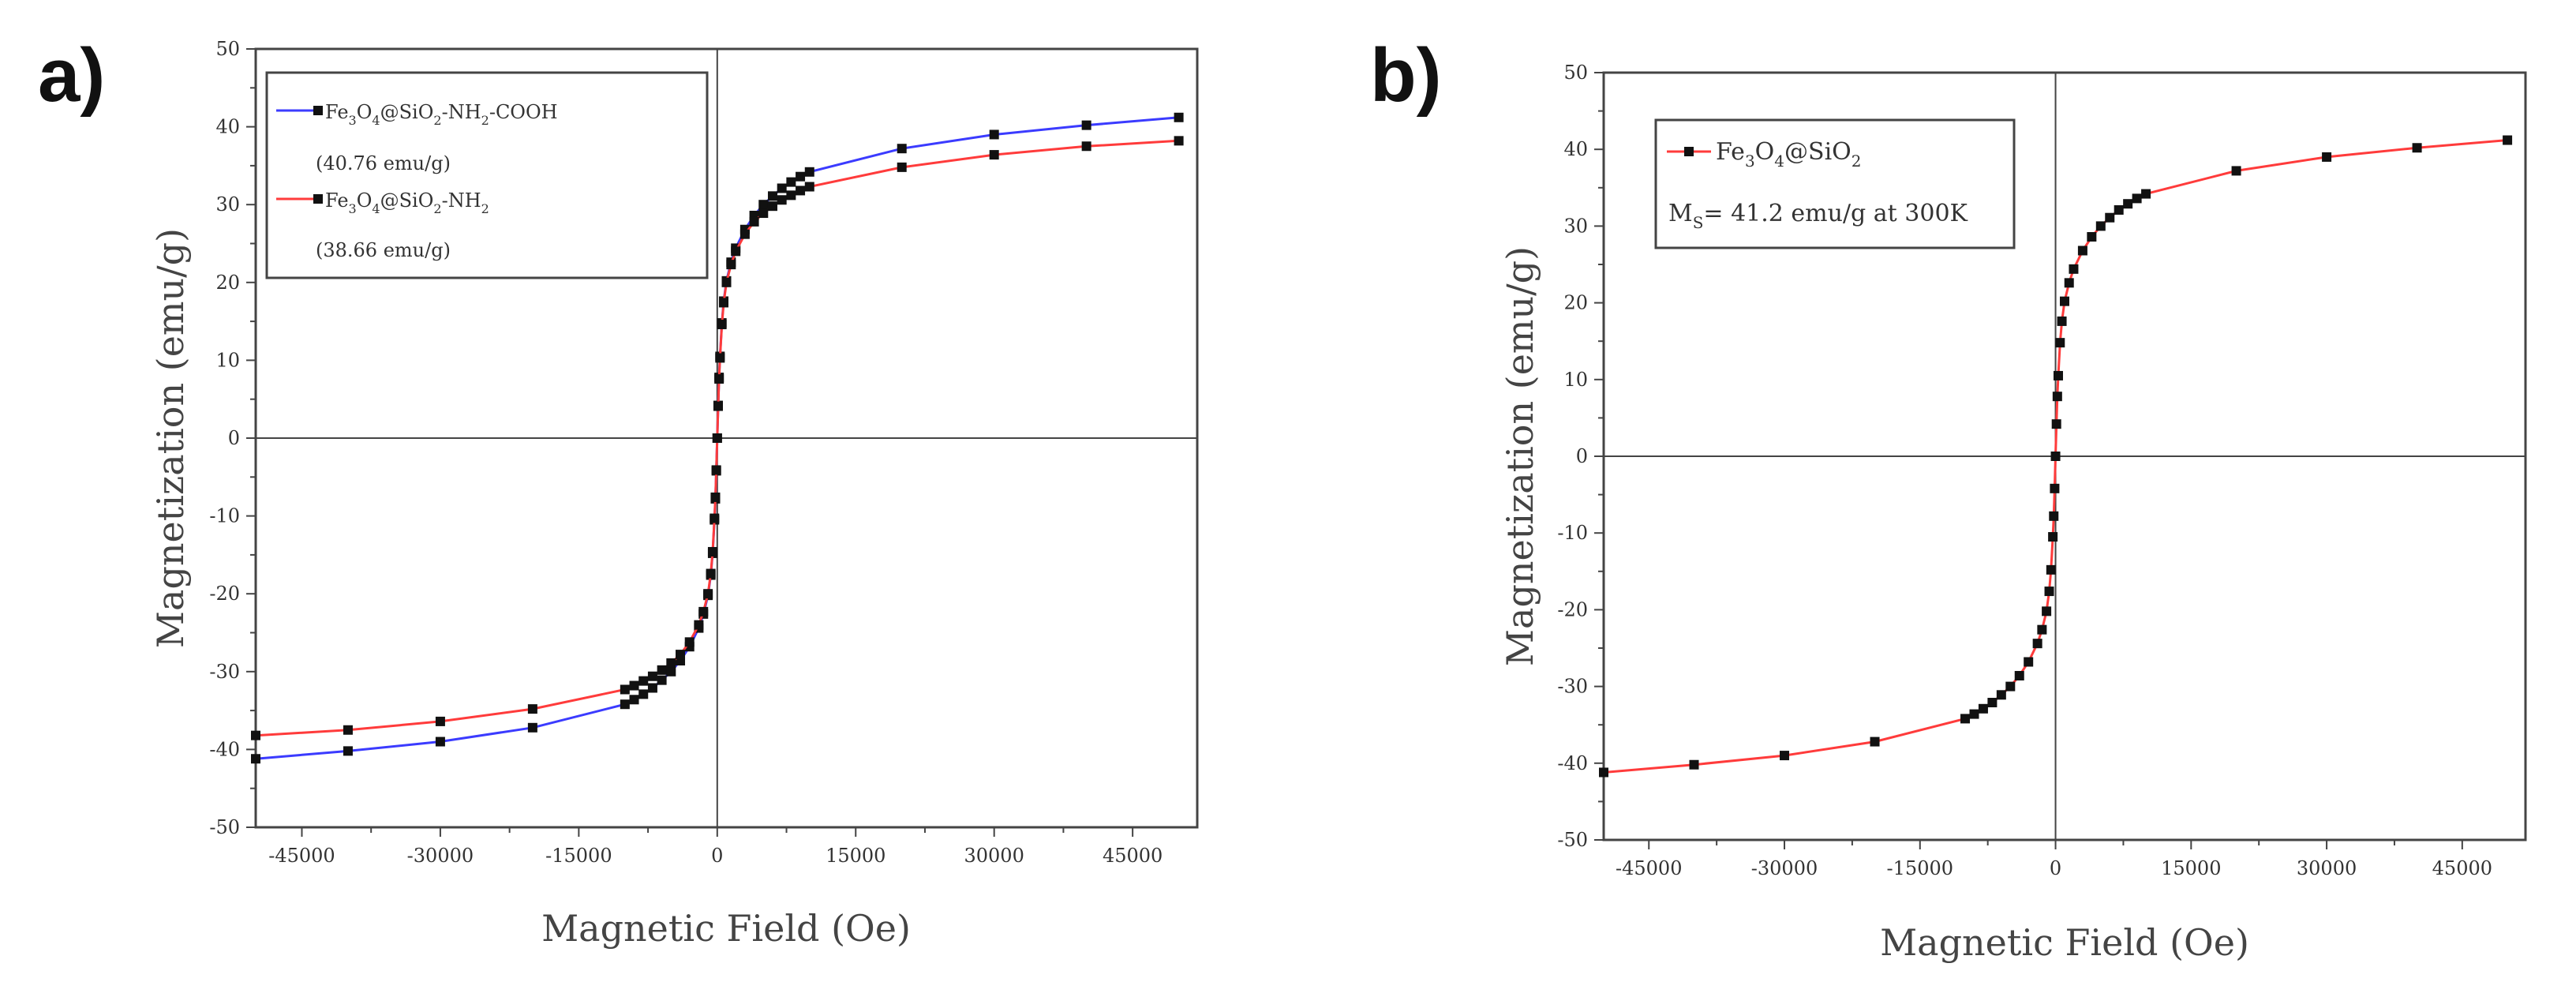 The width and height of the screenshot is (2576, 982). I want to click on panel-a-x-axis-title: Magnetic Field (Oe), so click(726, 928).